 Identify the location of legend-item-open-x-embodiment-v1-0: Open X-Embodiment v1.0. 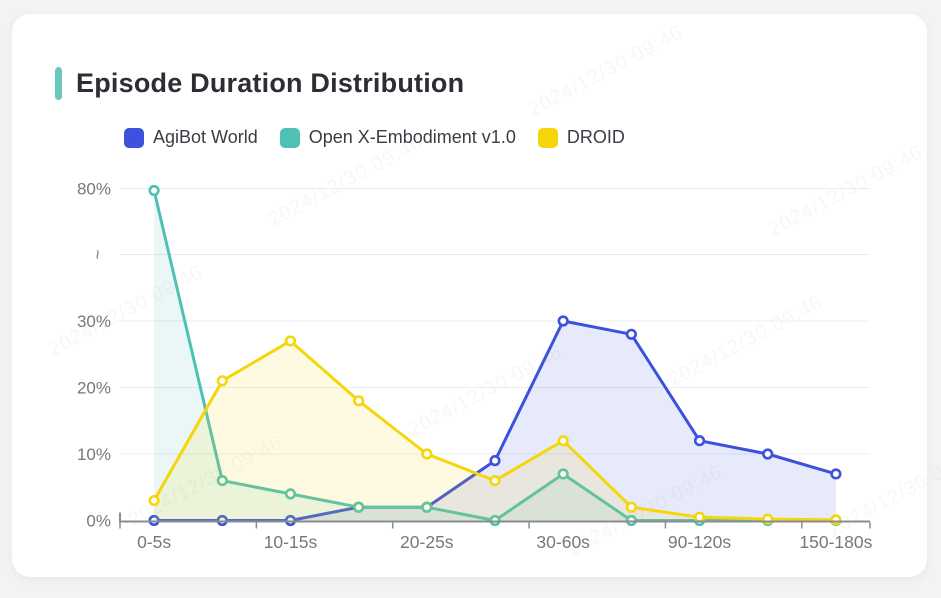
(397, 137).